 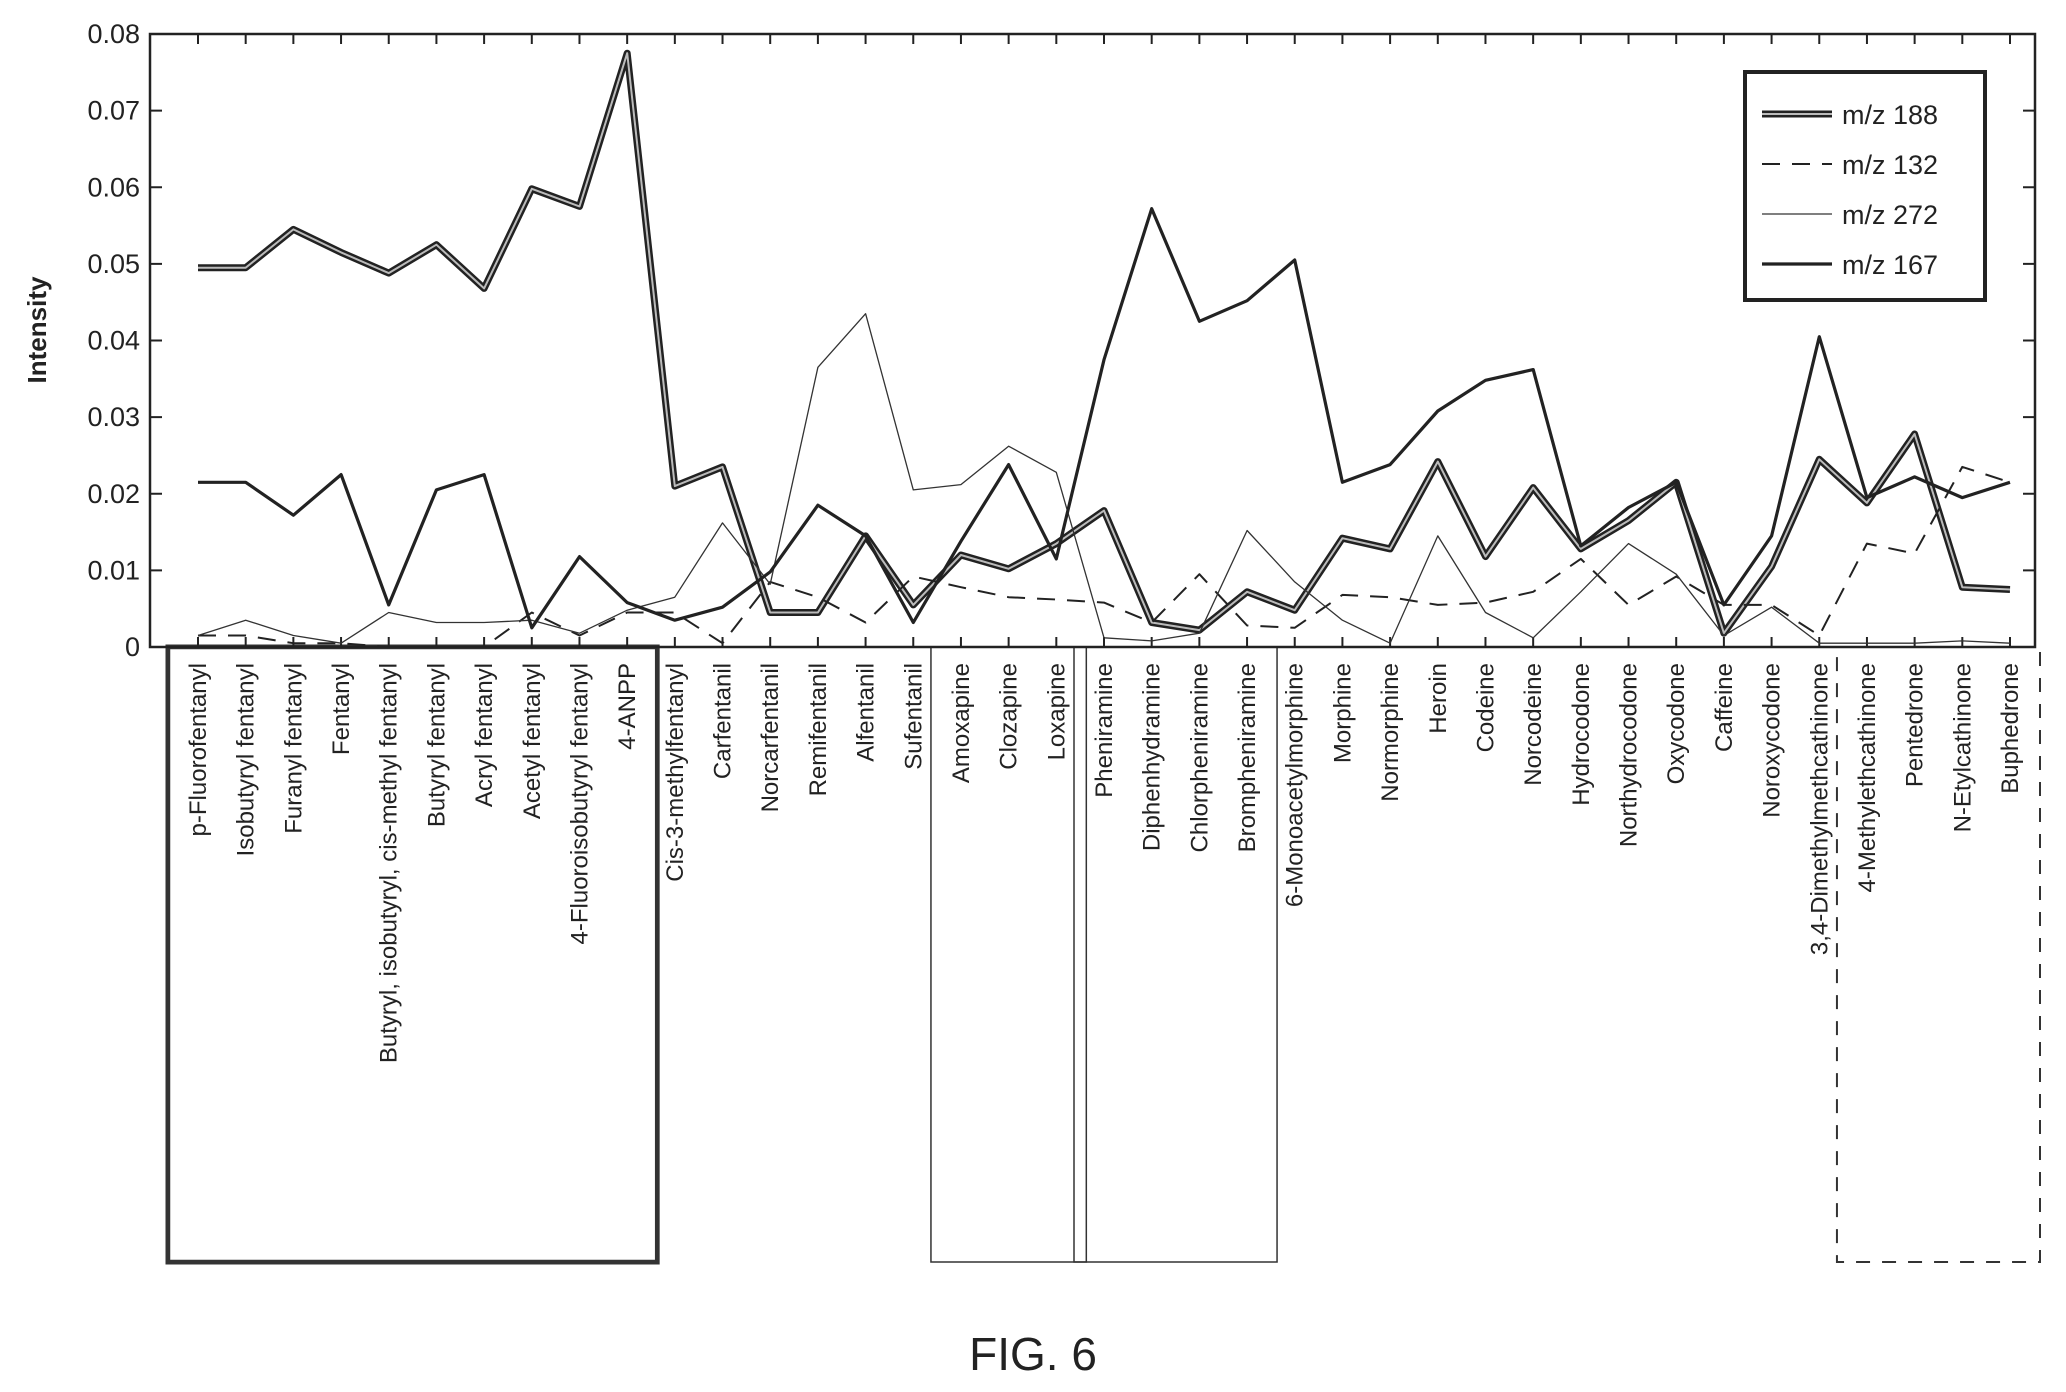 What do you see at coordinates (113, 494) in the screenshot?
I see `y-tick-label: 0.02` at bounding box center [113, 494].